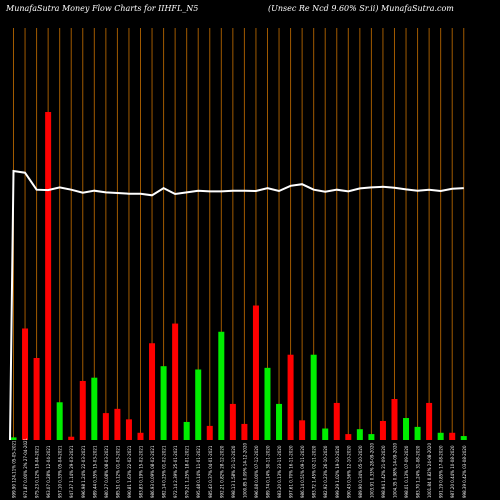 The width and height of the screenshot is (500, 500). Describe the element at coordinates (83, 471) in the screenshot. I see `x-tick-label: 996.98 1.24% 22-03-2021` at that location.